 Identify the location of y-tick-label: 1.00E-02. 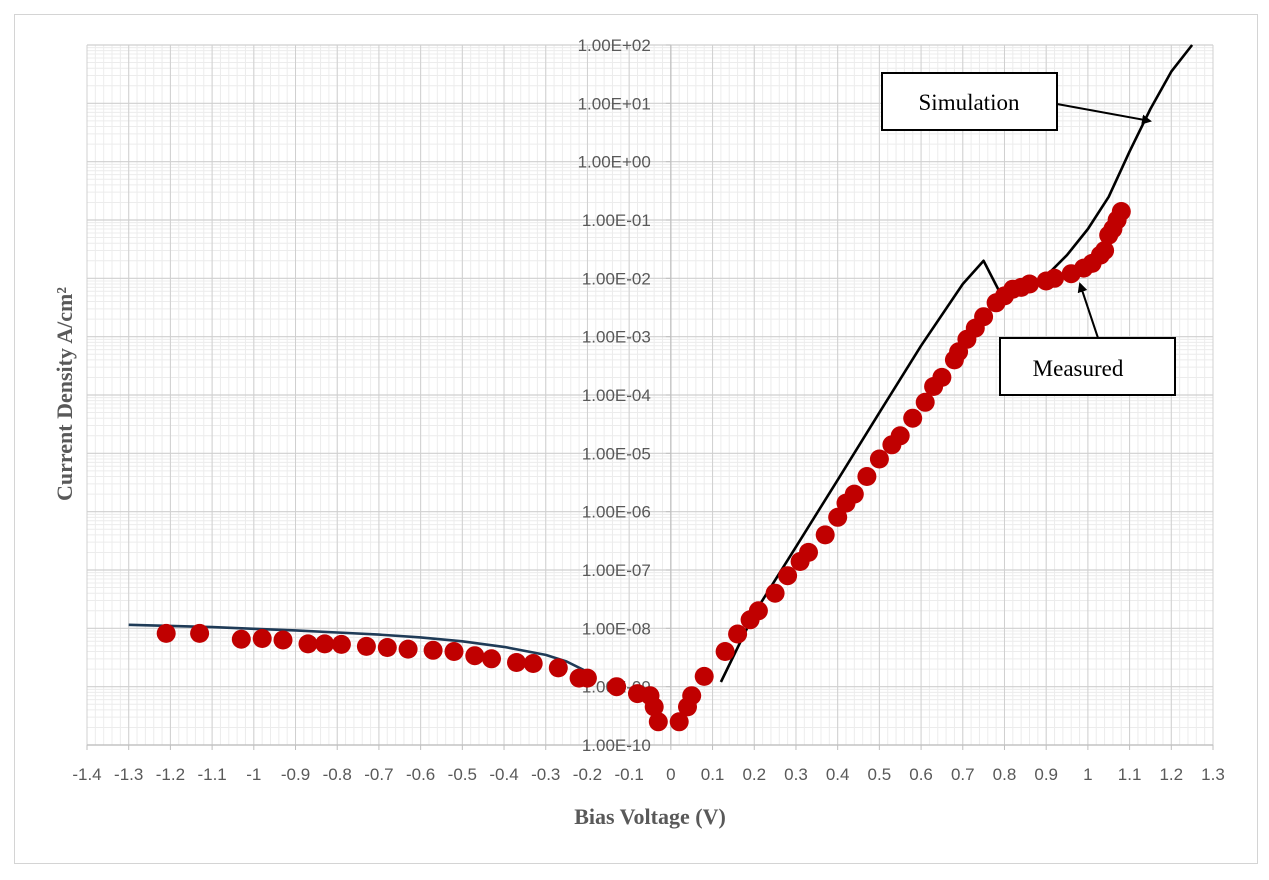
(616, 278).